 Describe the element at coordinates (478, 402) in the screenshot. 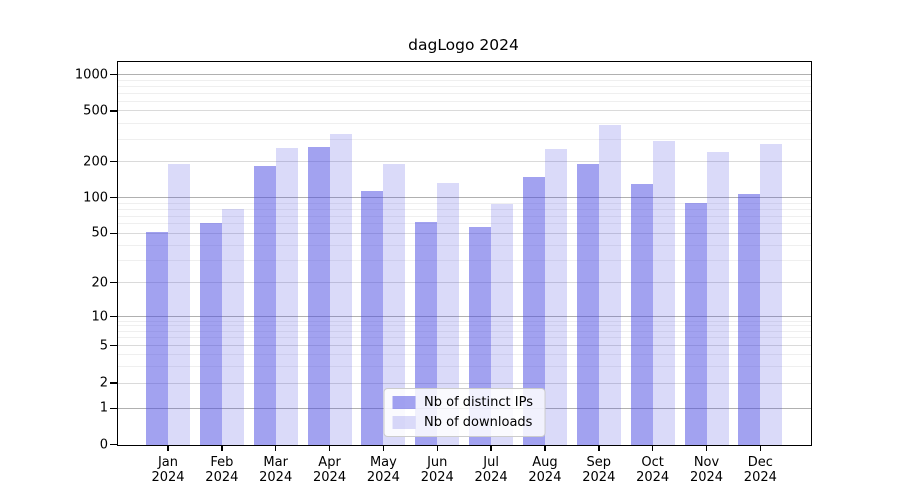

I see `legend-label-distinct-ips: Nb of distinct IPs` at that location.